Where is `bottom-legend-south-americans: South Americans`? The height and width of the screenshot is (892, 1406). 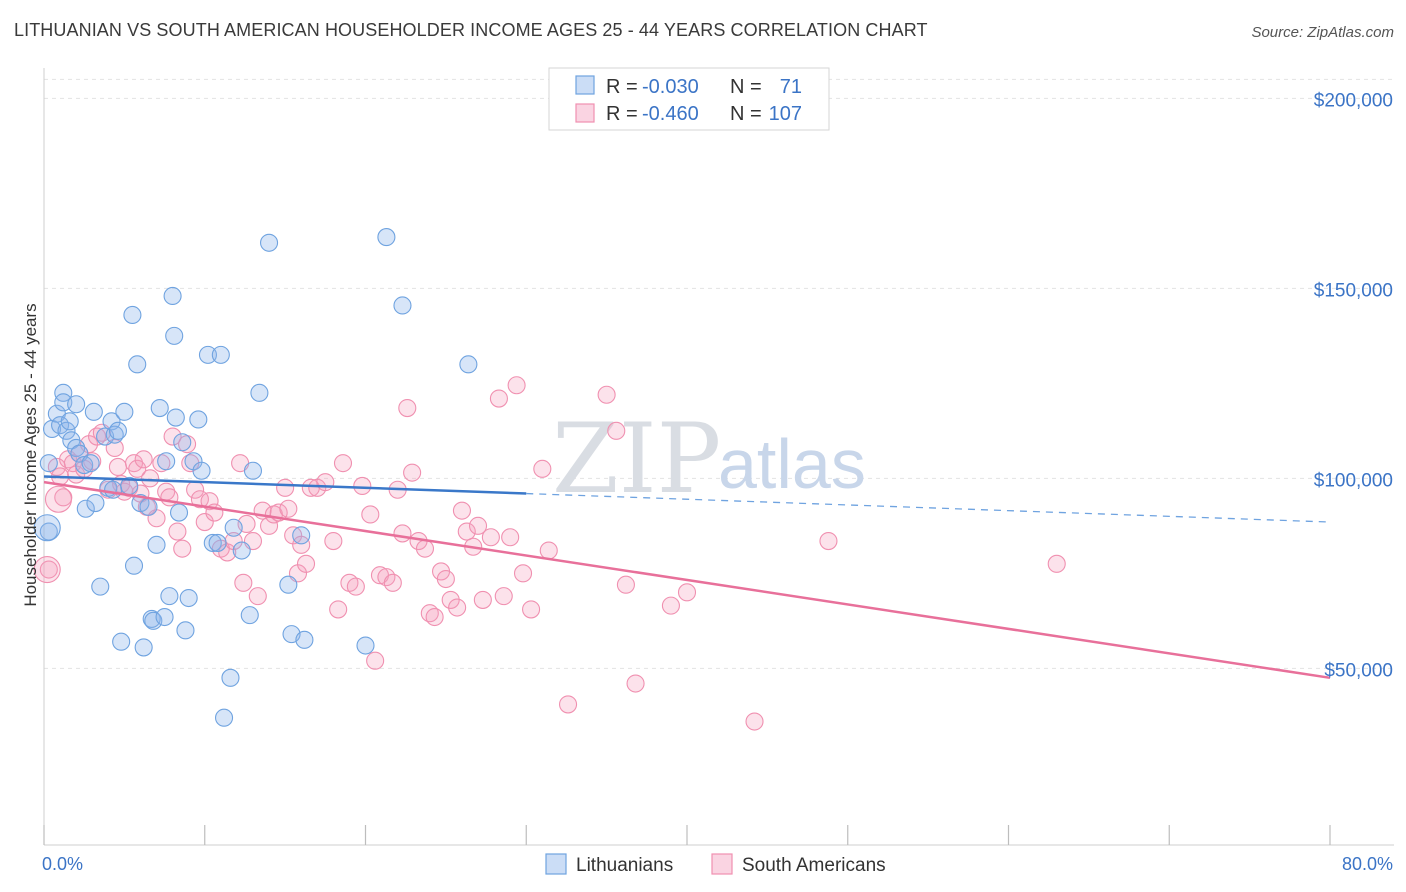 bottom-legend-south-americans: South Americans is located at coordinates (814, 865).